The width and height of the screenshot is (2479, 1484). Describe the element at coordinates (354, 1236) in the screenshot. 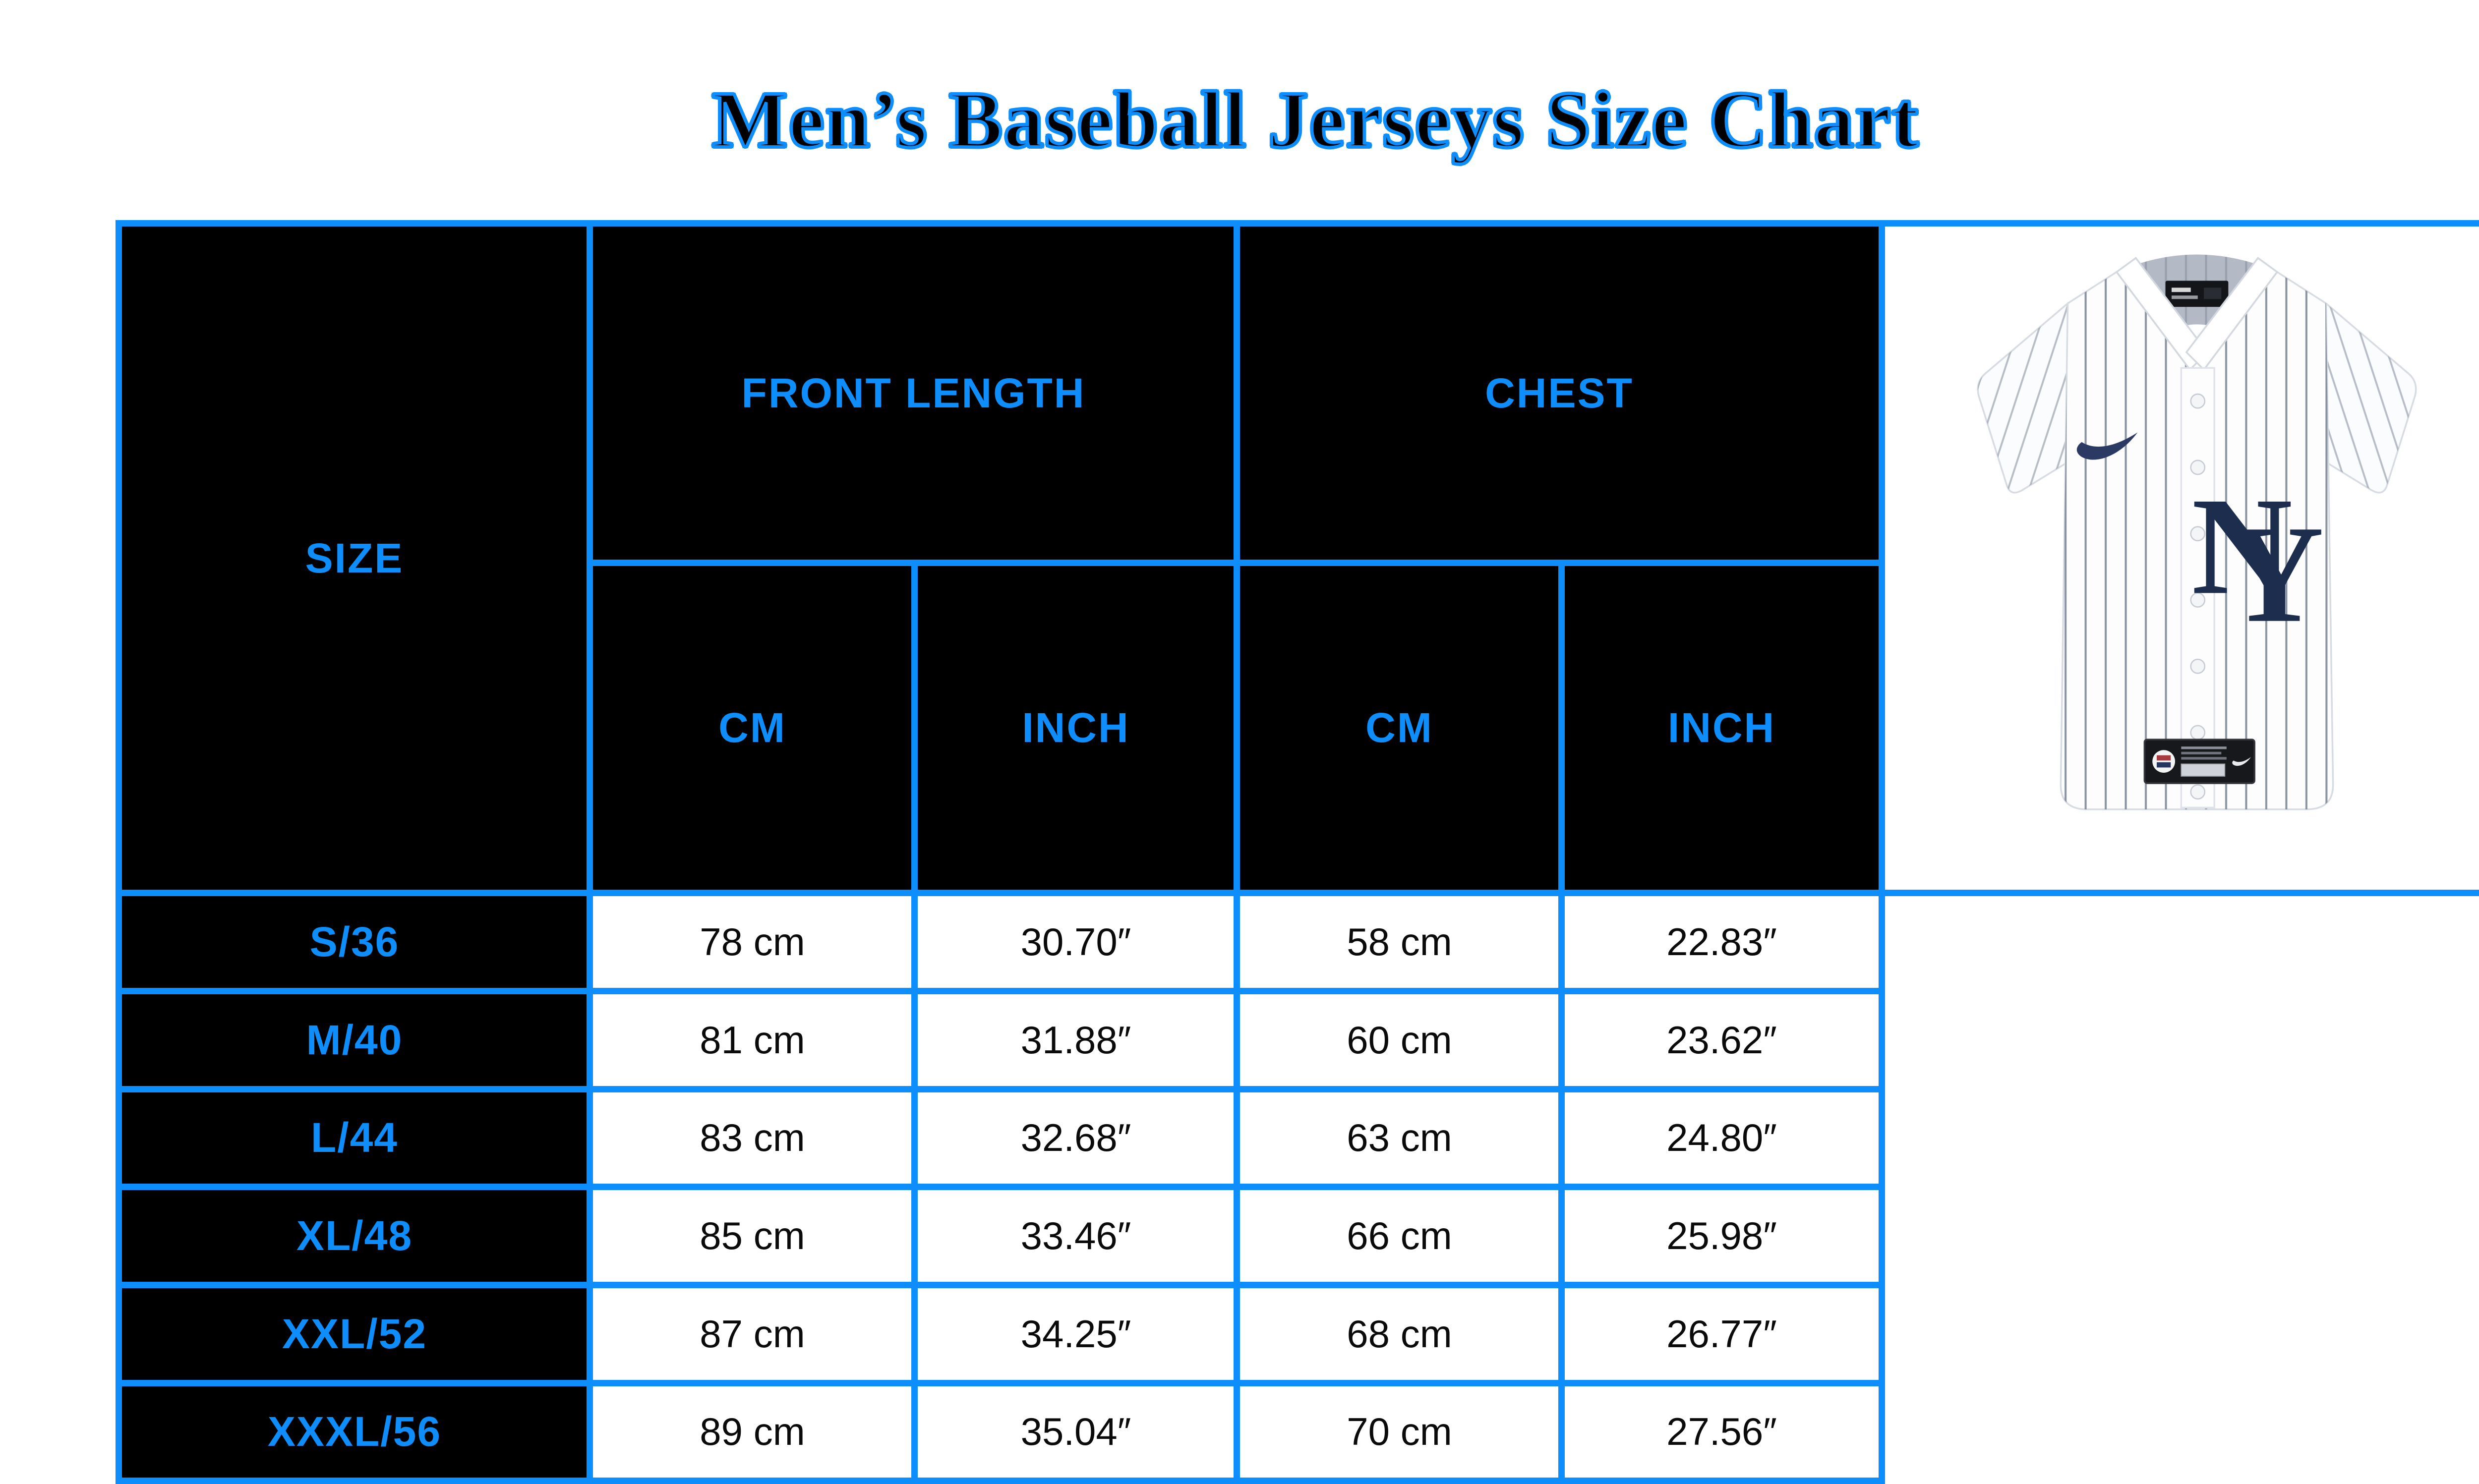

I see `size-cell: XL/48` at that location.